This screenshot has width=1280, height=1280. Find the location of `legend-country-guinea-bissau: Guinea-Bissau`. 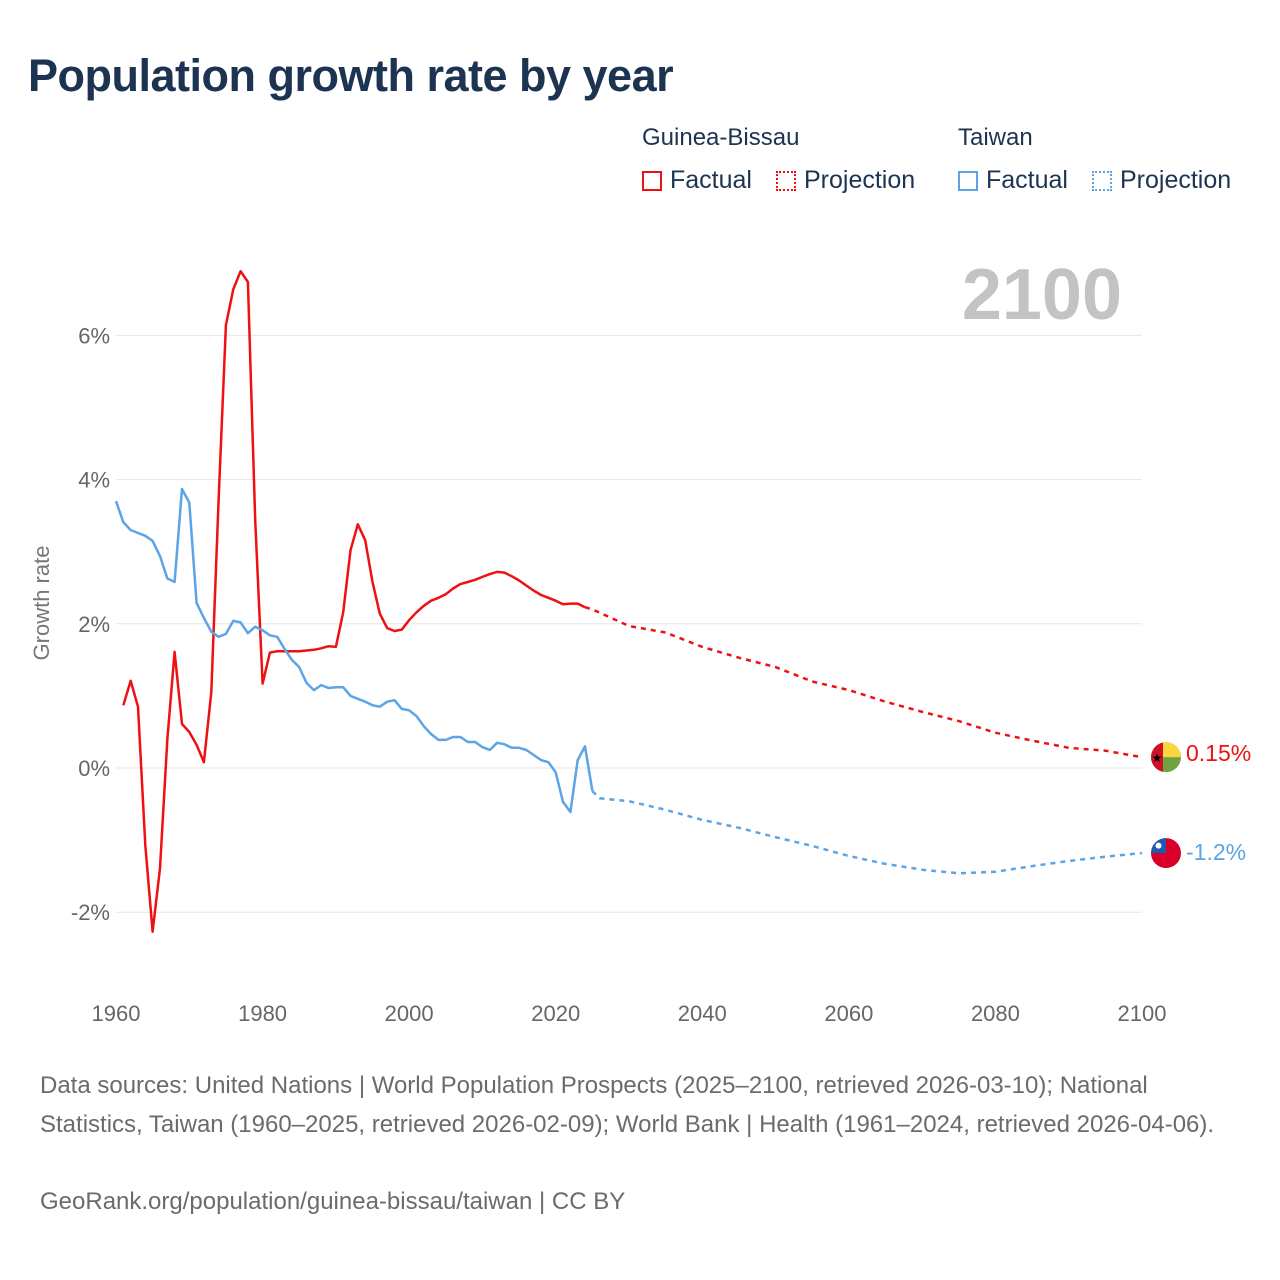

legend-country-guinea-bissau: Guinea-Bissau is located at coordinates (721, 137).